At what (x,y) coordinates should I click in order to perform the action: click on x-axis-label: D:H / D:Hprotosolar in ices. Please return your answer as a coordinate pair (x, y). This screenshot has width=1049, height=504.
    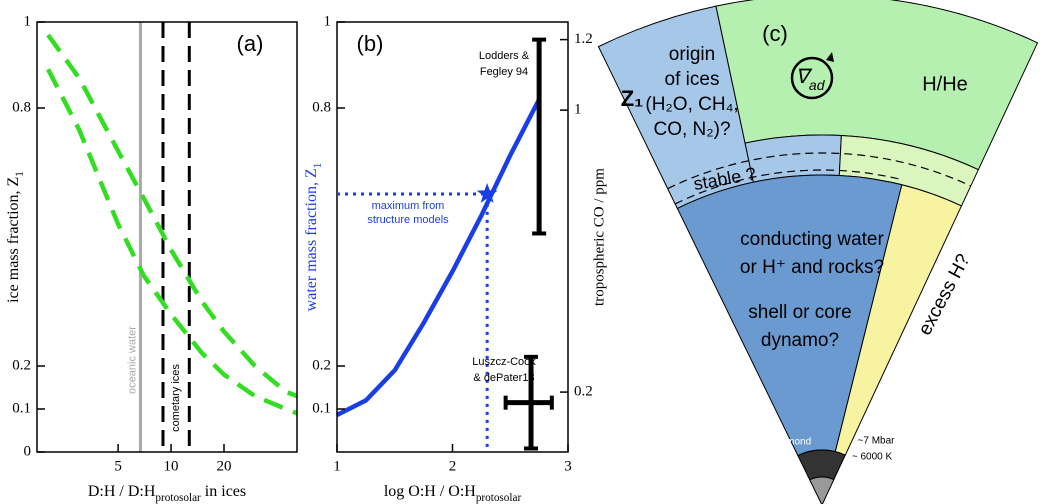
    Looking at the image, I should click on (167, 493).